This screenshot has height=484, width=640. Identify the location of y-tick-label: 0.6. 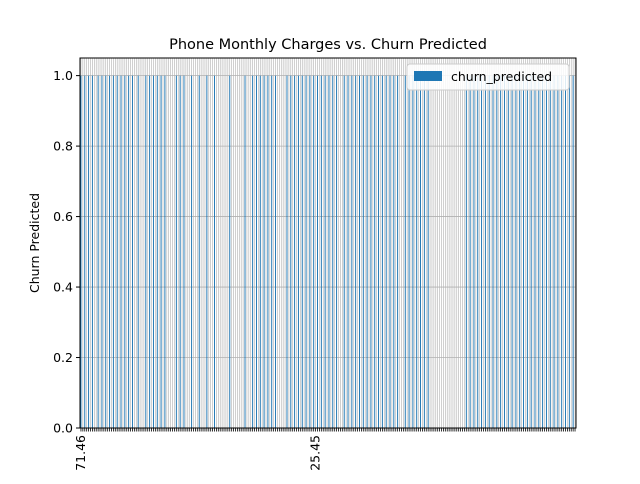
(63, 216).